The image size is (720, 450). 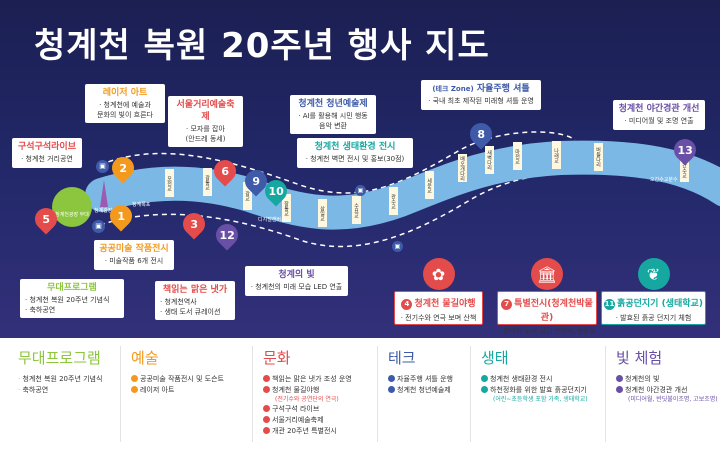 What do you see at coordinates (286, 208) in the screenshot?
I see `bridge-label: 장통교` at bounding box center [286, 208].